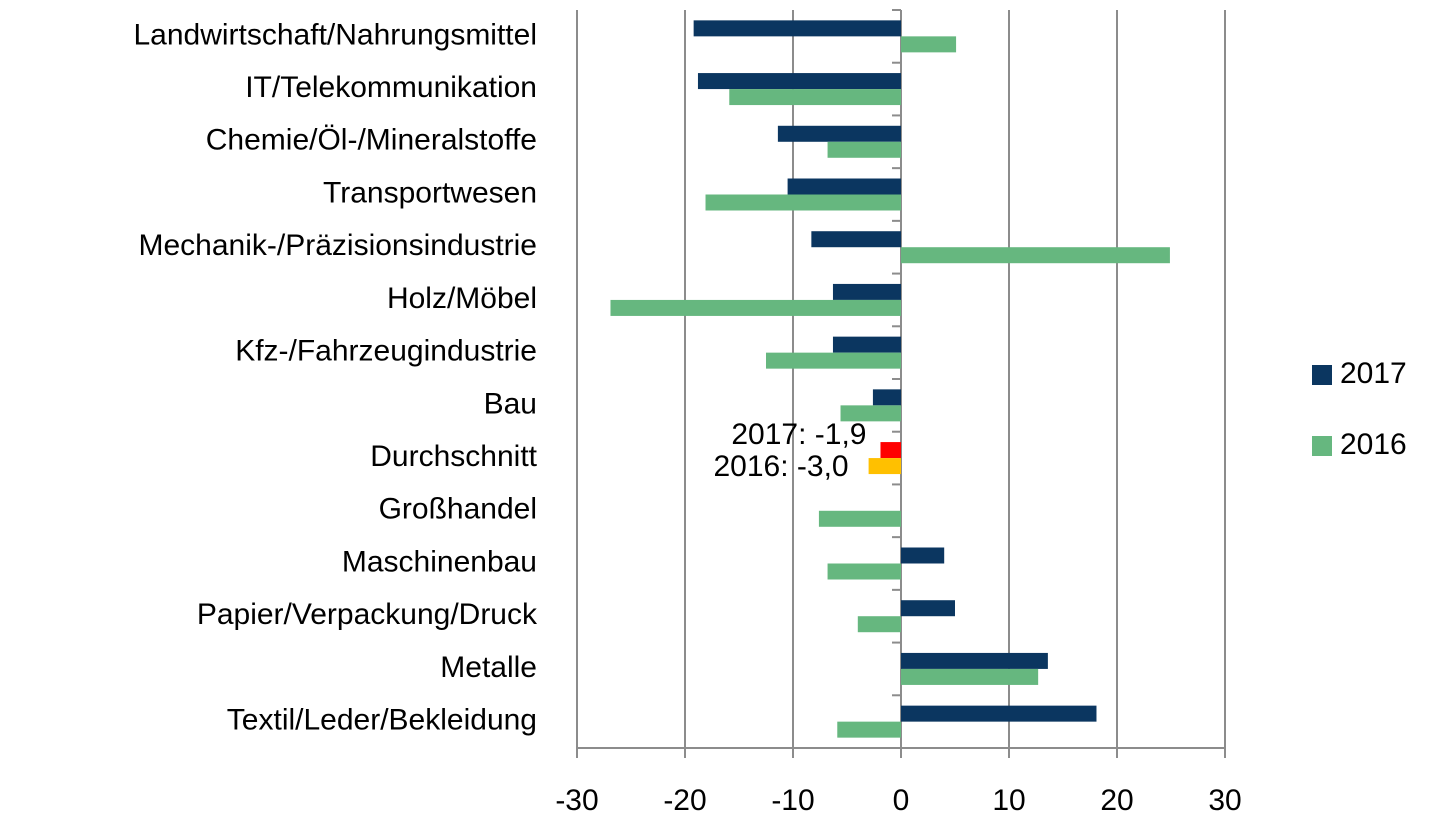  I want to click on x-tick-label: 20, so click(1116, 800).